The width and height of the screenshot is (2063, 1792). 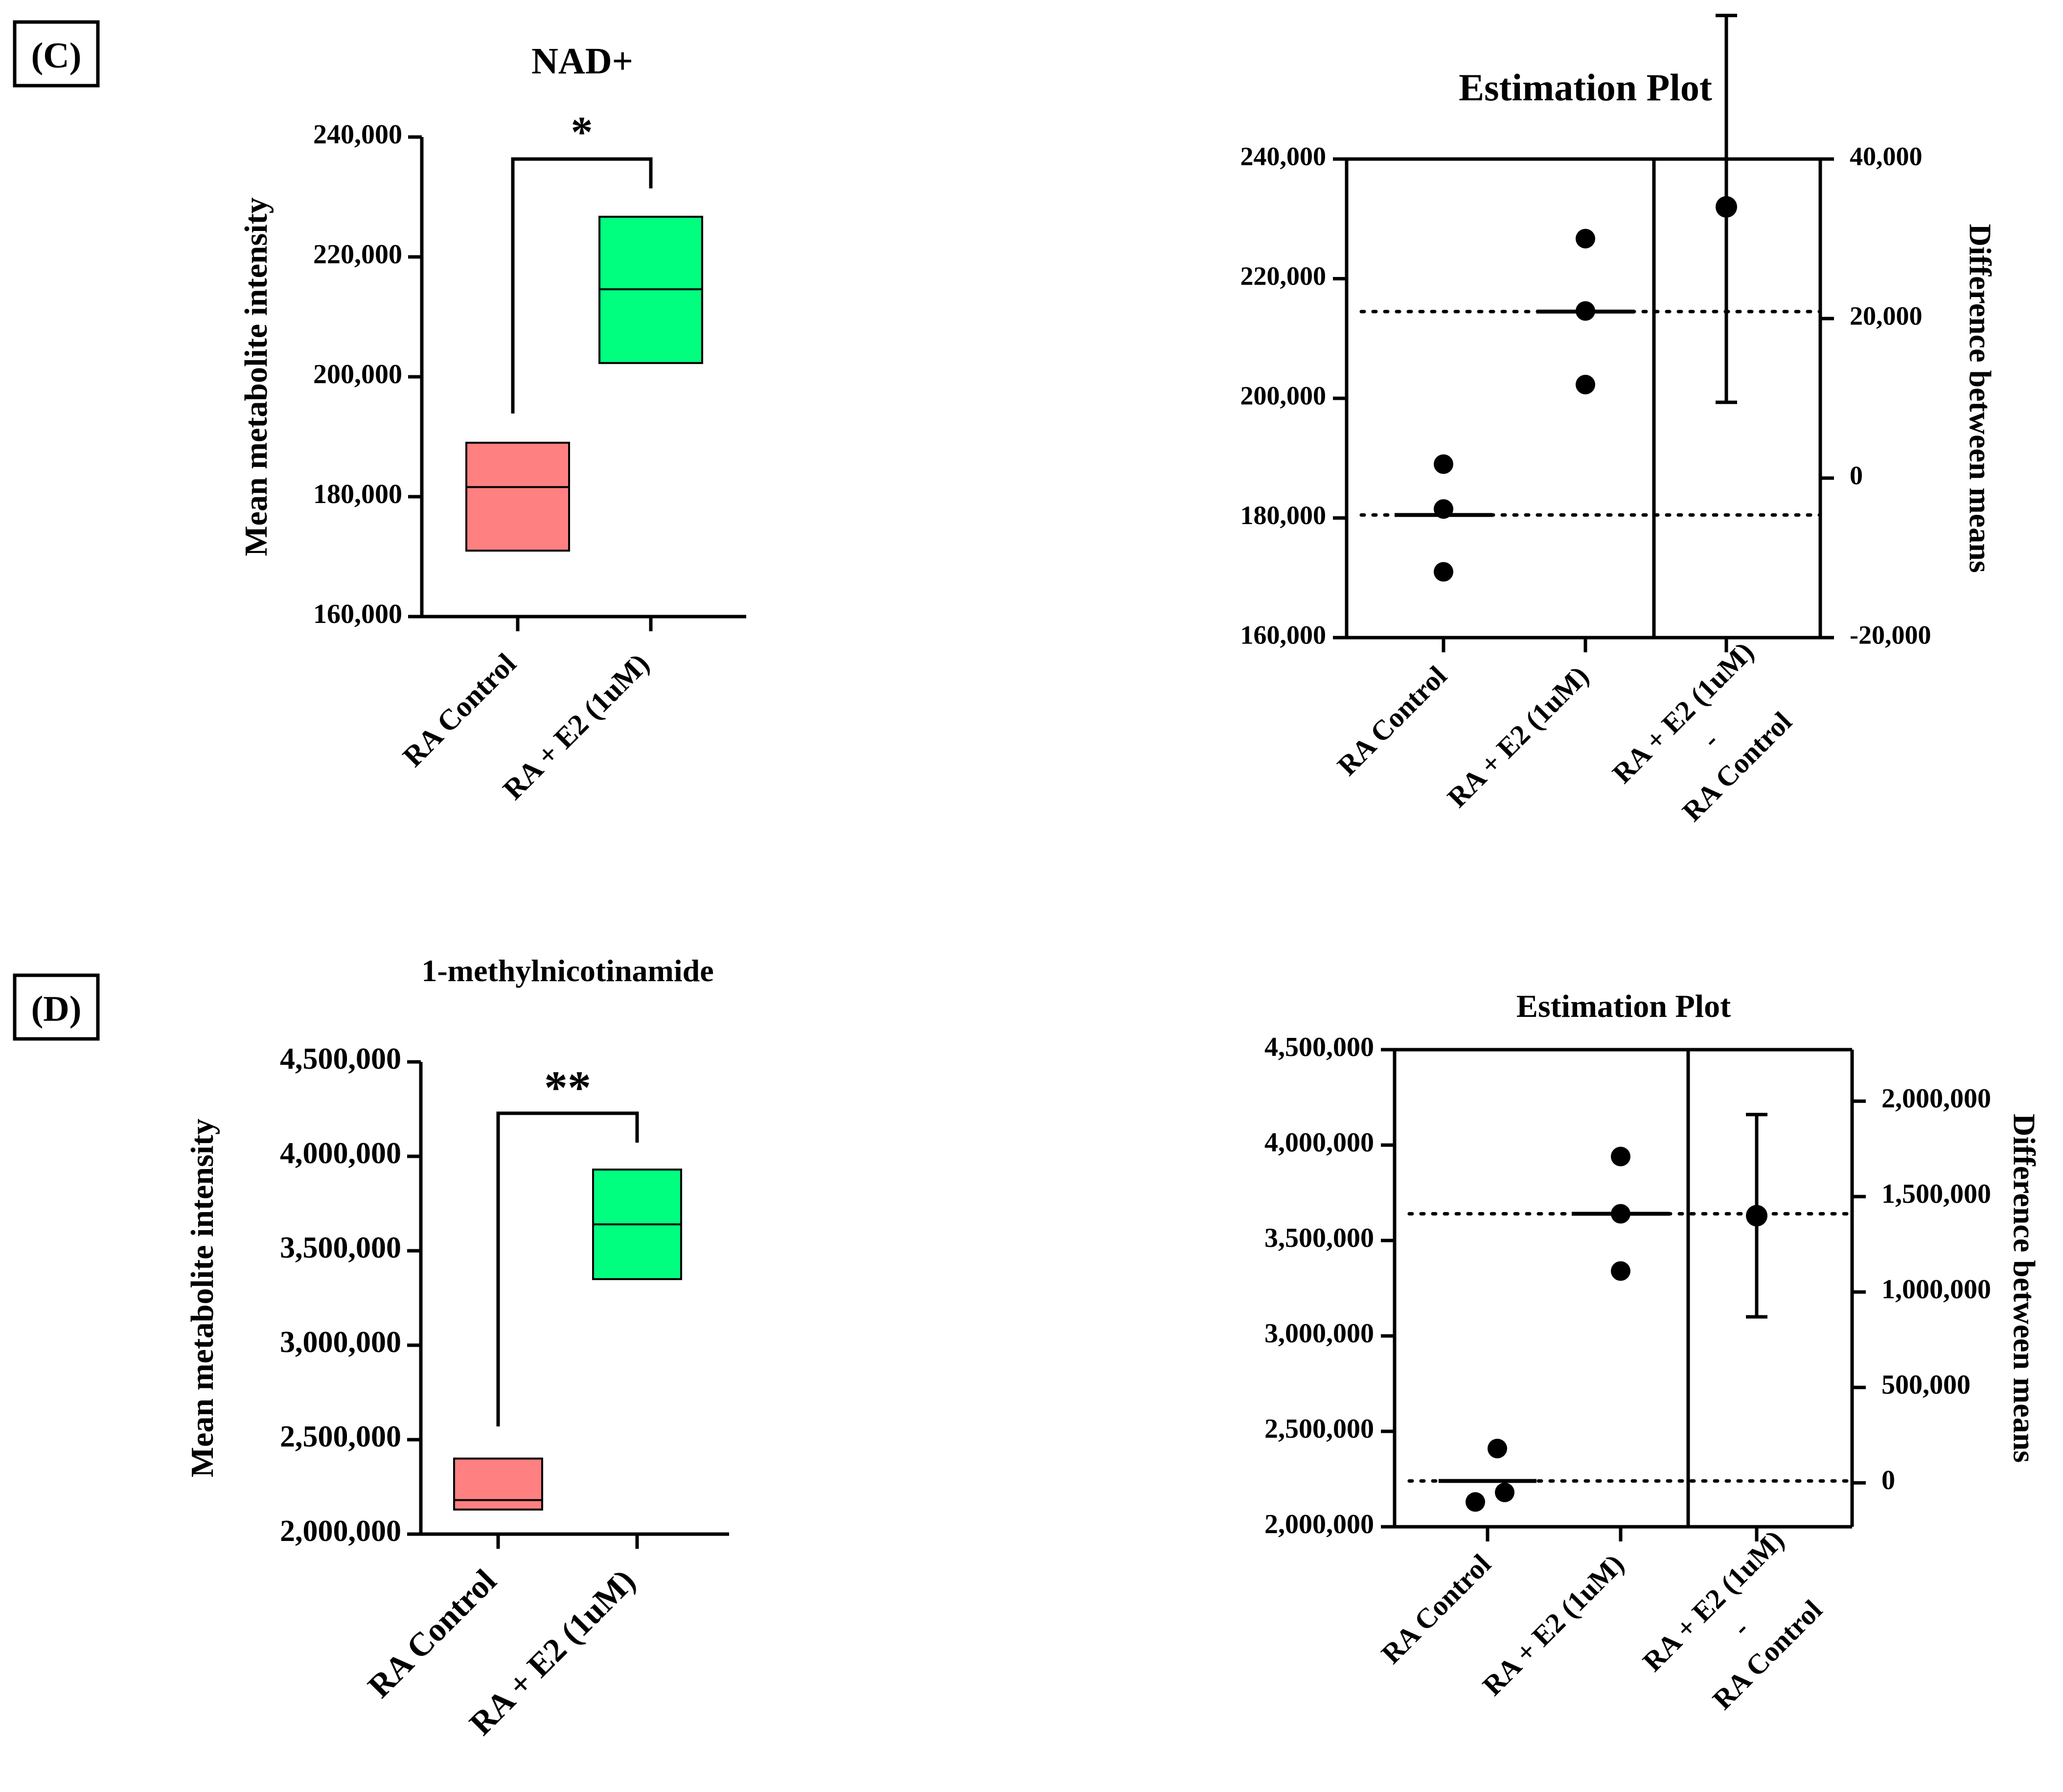 I want to click on panel-d-label: (D), so click(x=56, y=1007).